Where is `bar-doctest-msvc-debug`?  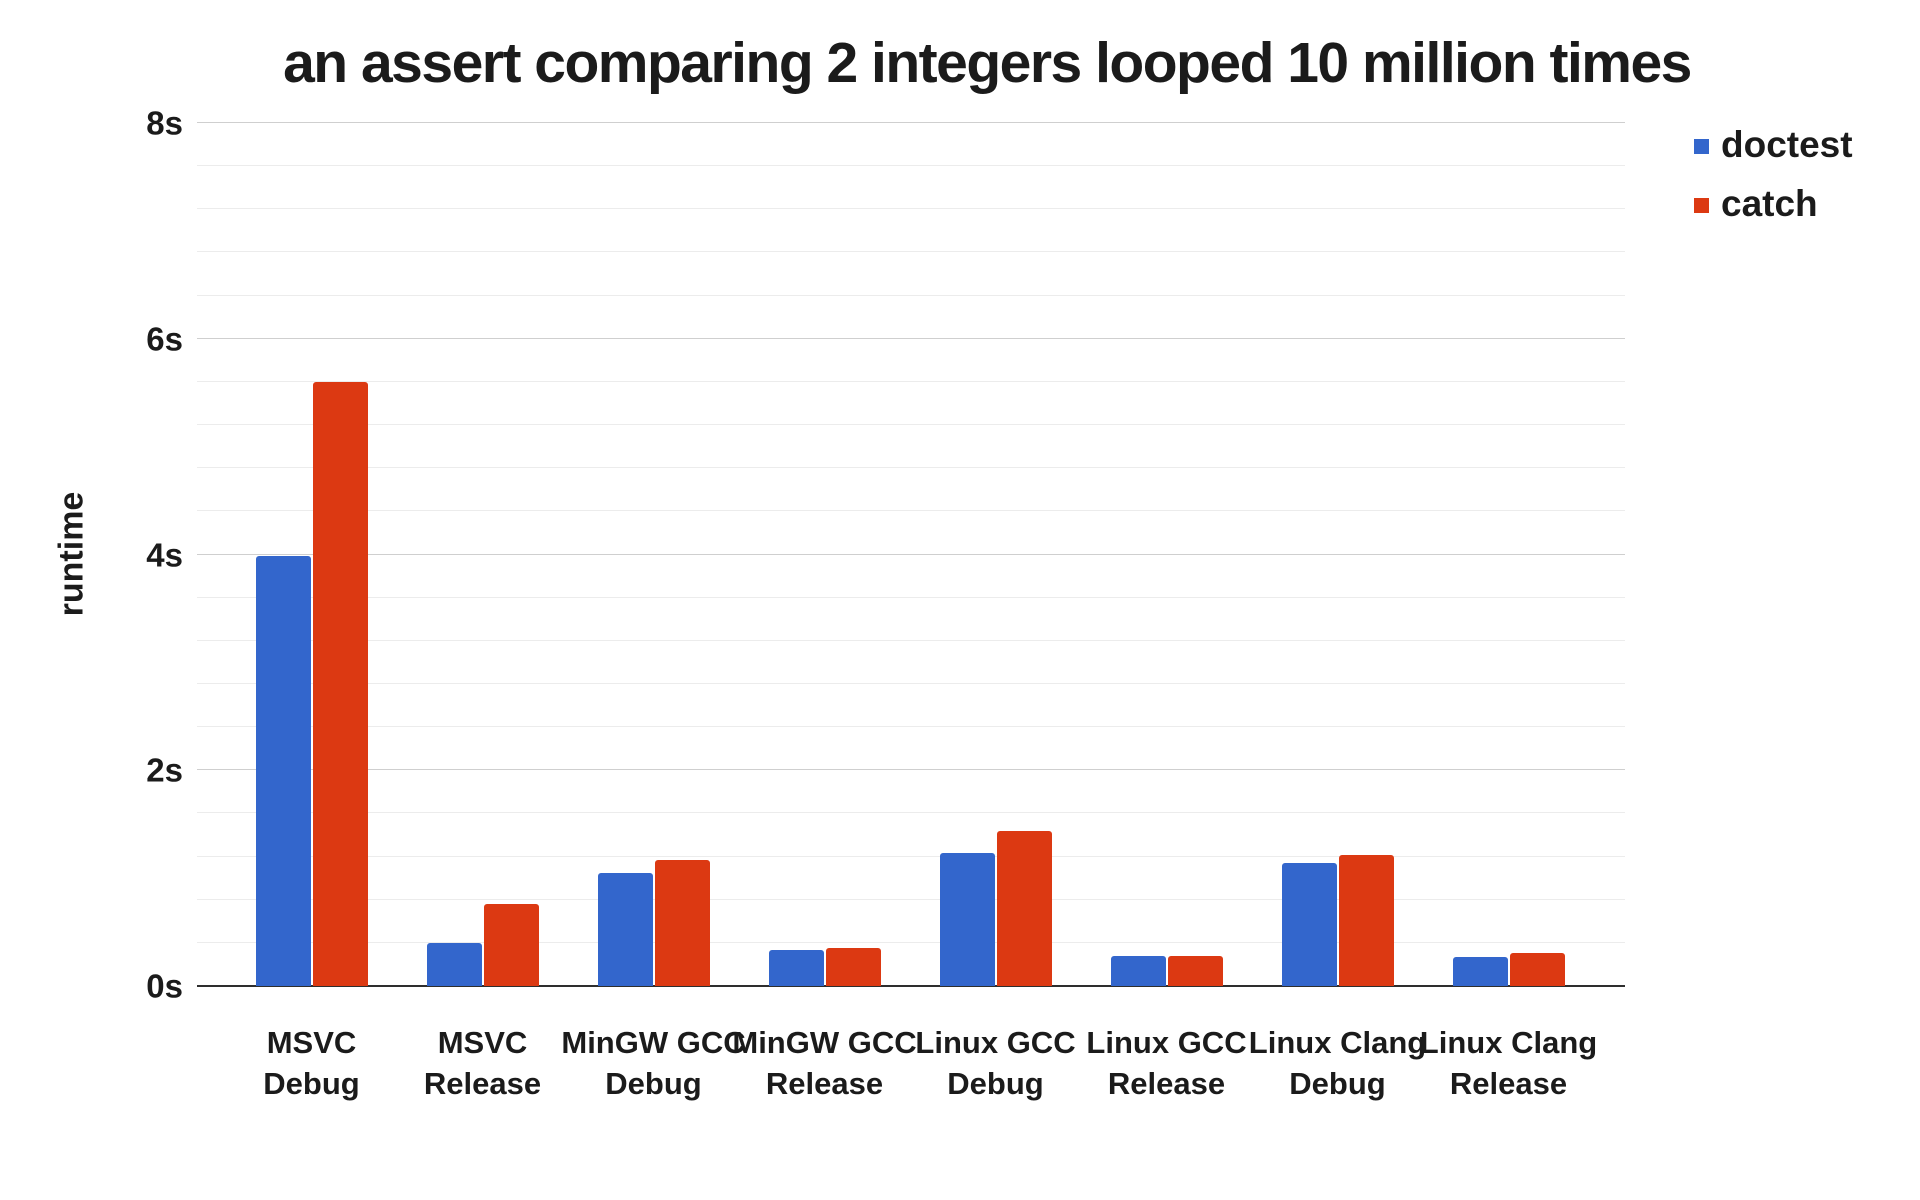
bar-doctest-msvc-debug is located at coordinates (283, 770).